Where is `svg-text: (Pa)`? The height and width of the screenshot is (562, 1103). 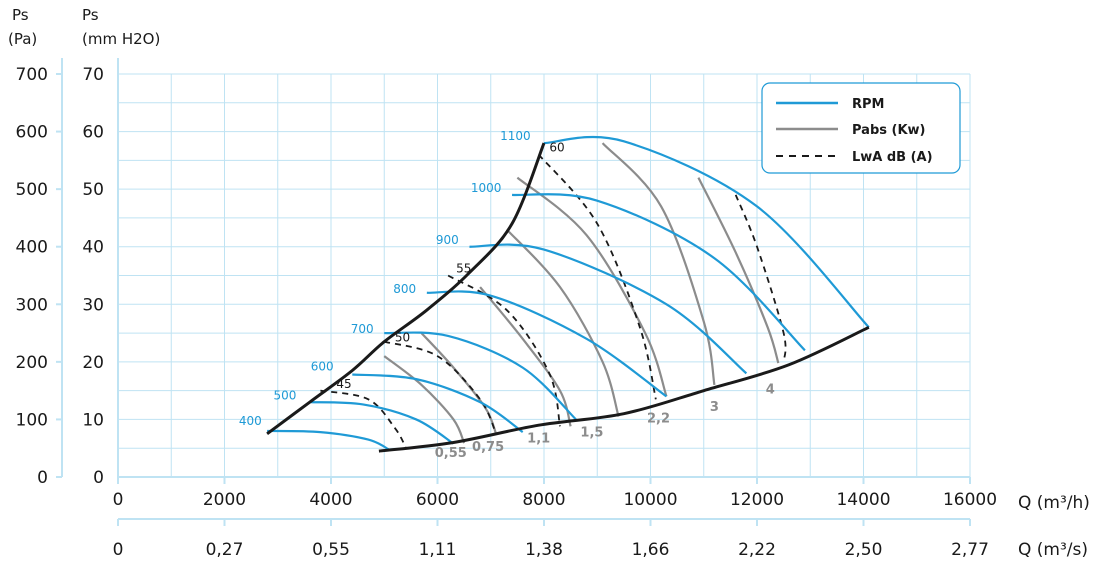 svg-text: (Pa) is located at coordinates (22, 39).